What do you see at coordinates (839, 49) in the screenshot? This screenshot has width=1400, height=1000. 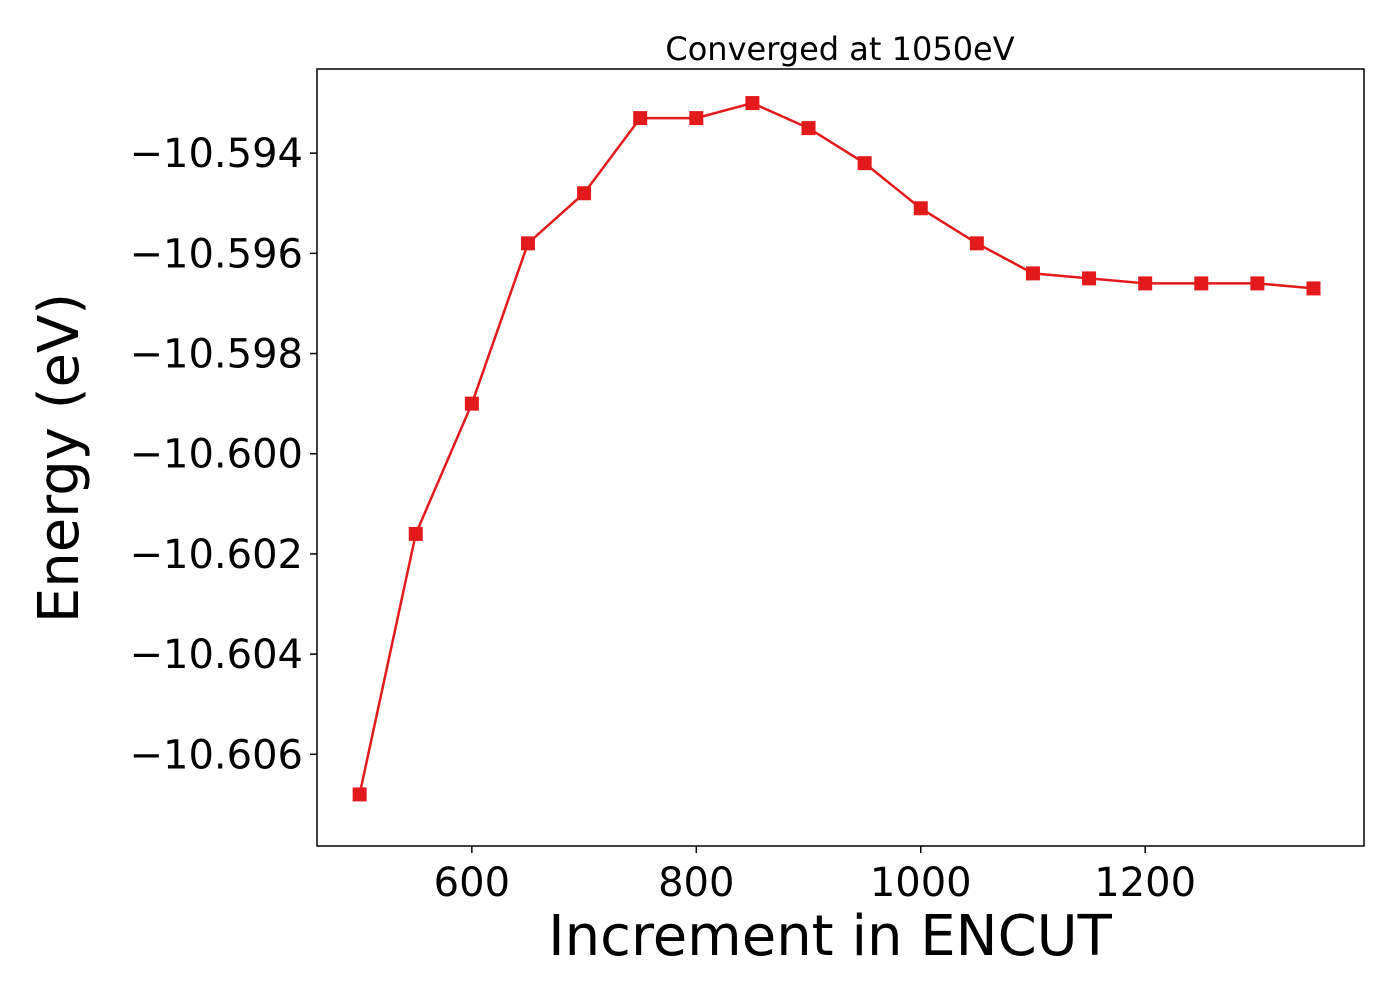 I see `chart-title: Converged at 1050eV` at bounding box center [839, 49].